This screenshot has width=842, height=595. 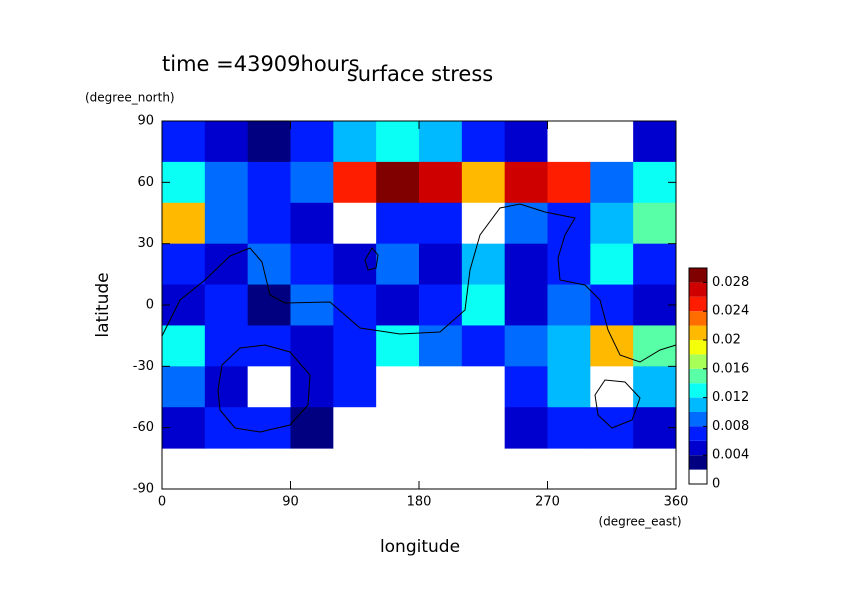 What do you see at coordinates (143, 366) in the screenshot?
I see `y-tick-label: -30` at bounding box center [143, 366].